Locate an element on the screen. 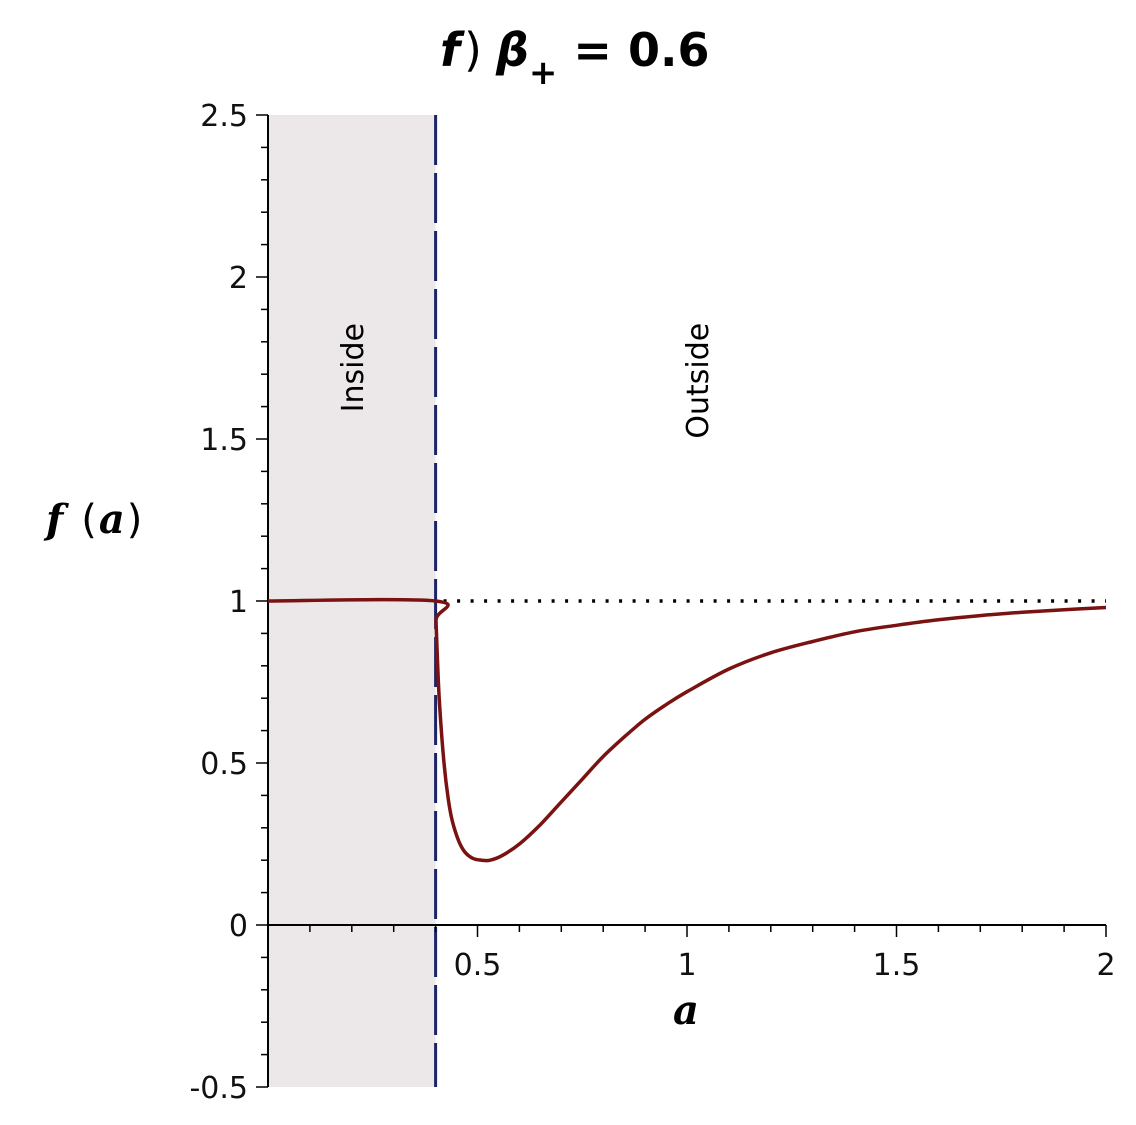 This screenshot has height=1125, width=1136. y-label-close: ) is located at coordinates (135, 520).